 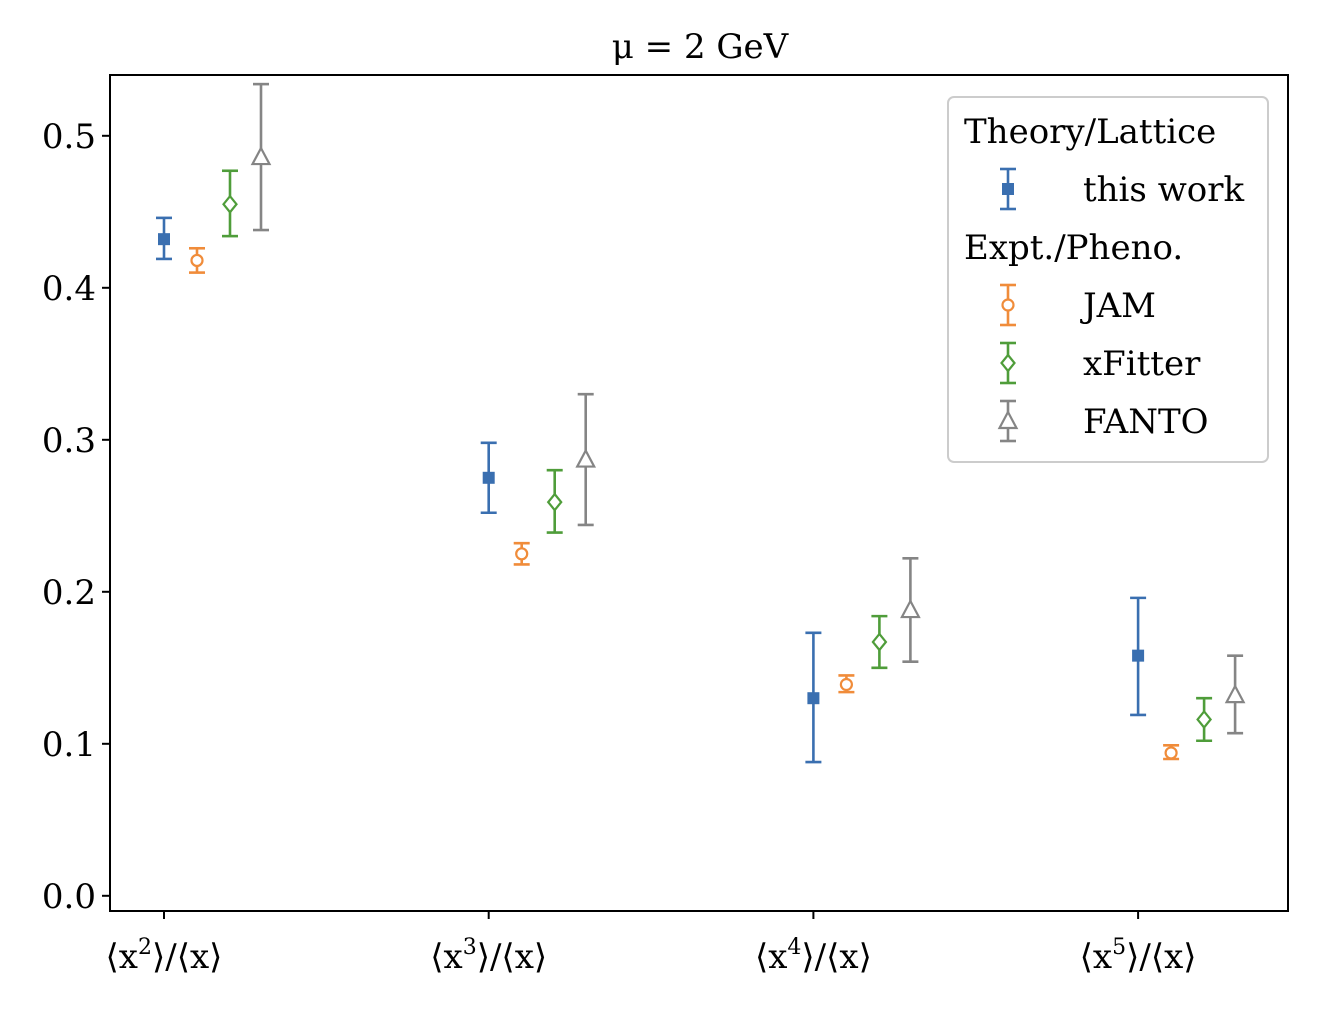 What do you see at coordinates (1138, 956) in the screenshot?
I see `x-tick-label: ⟨x5⟩/⟨x⟩` at bounding box center [1138, 956].